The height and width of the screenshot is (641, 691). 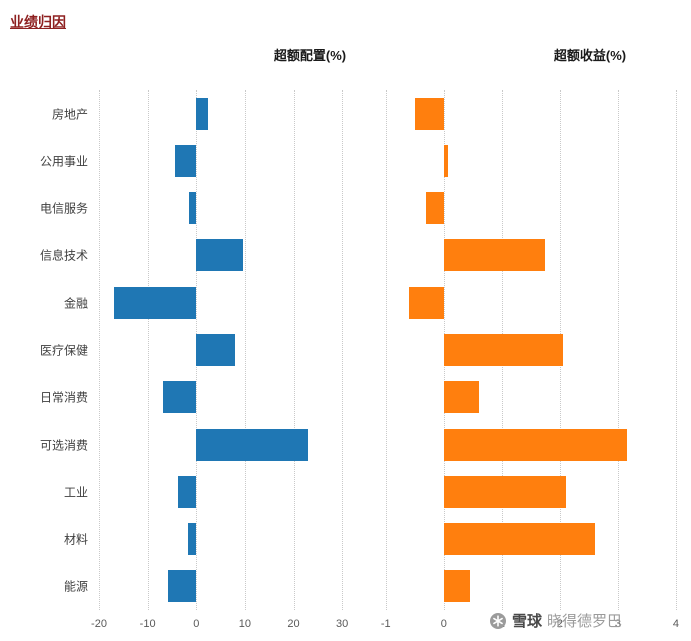 What do you see at coordinates (385, 624) in the screenshot?
I see `x-axis-tick-label: -1` at bounding box center [385, 624].